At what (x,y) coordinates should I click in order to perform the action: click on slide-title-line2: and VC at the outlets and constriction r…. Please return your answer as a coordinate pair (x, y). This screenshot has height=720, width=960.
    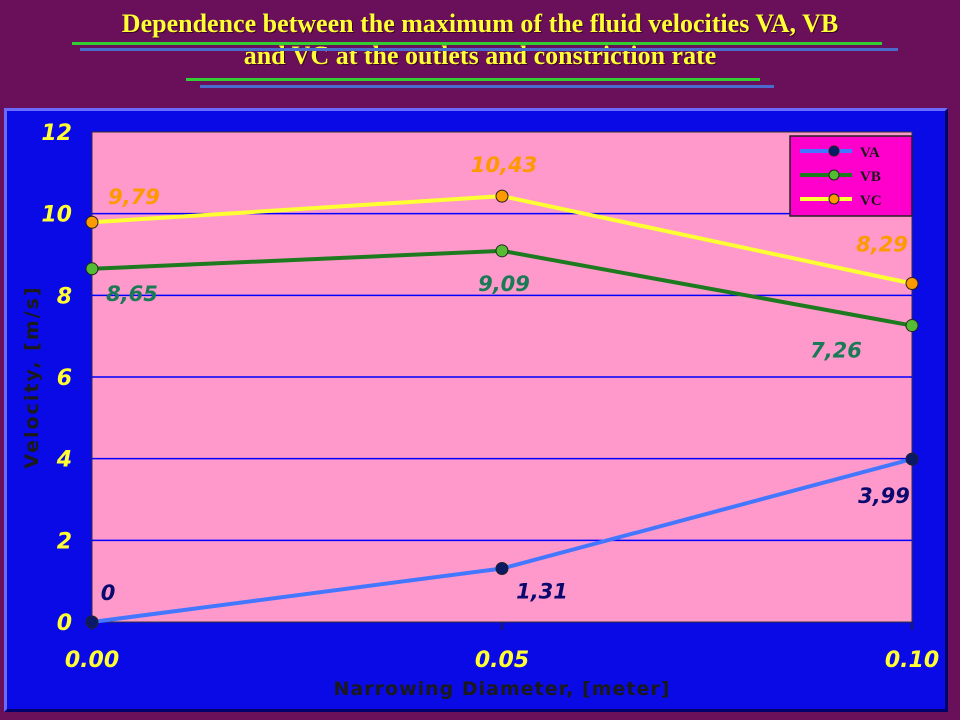
    Looking at the image, I should click on (480, 55).